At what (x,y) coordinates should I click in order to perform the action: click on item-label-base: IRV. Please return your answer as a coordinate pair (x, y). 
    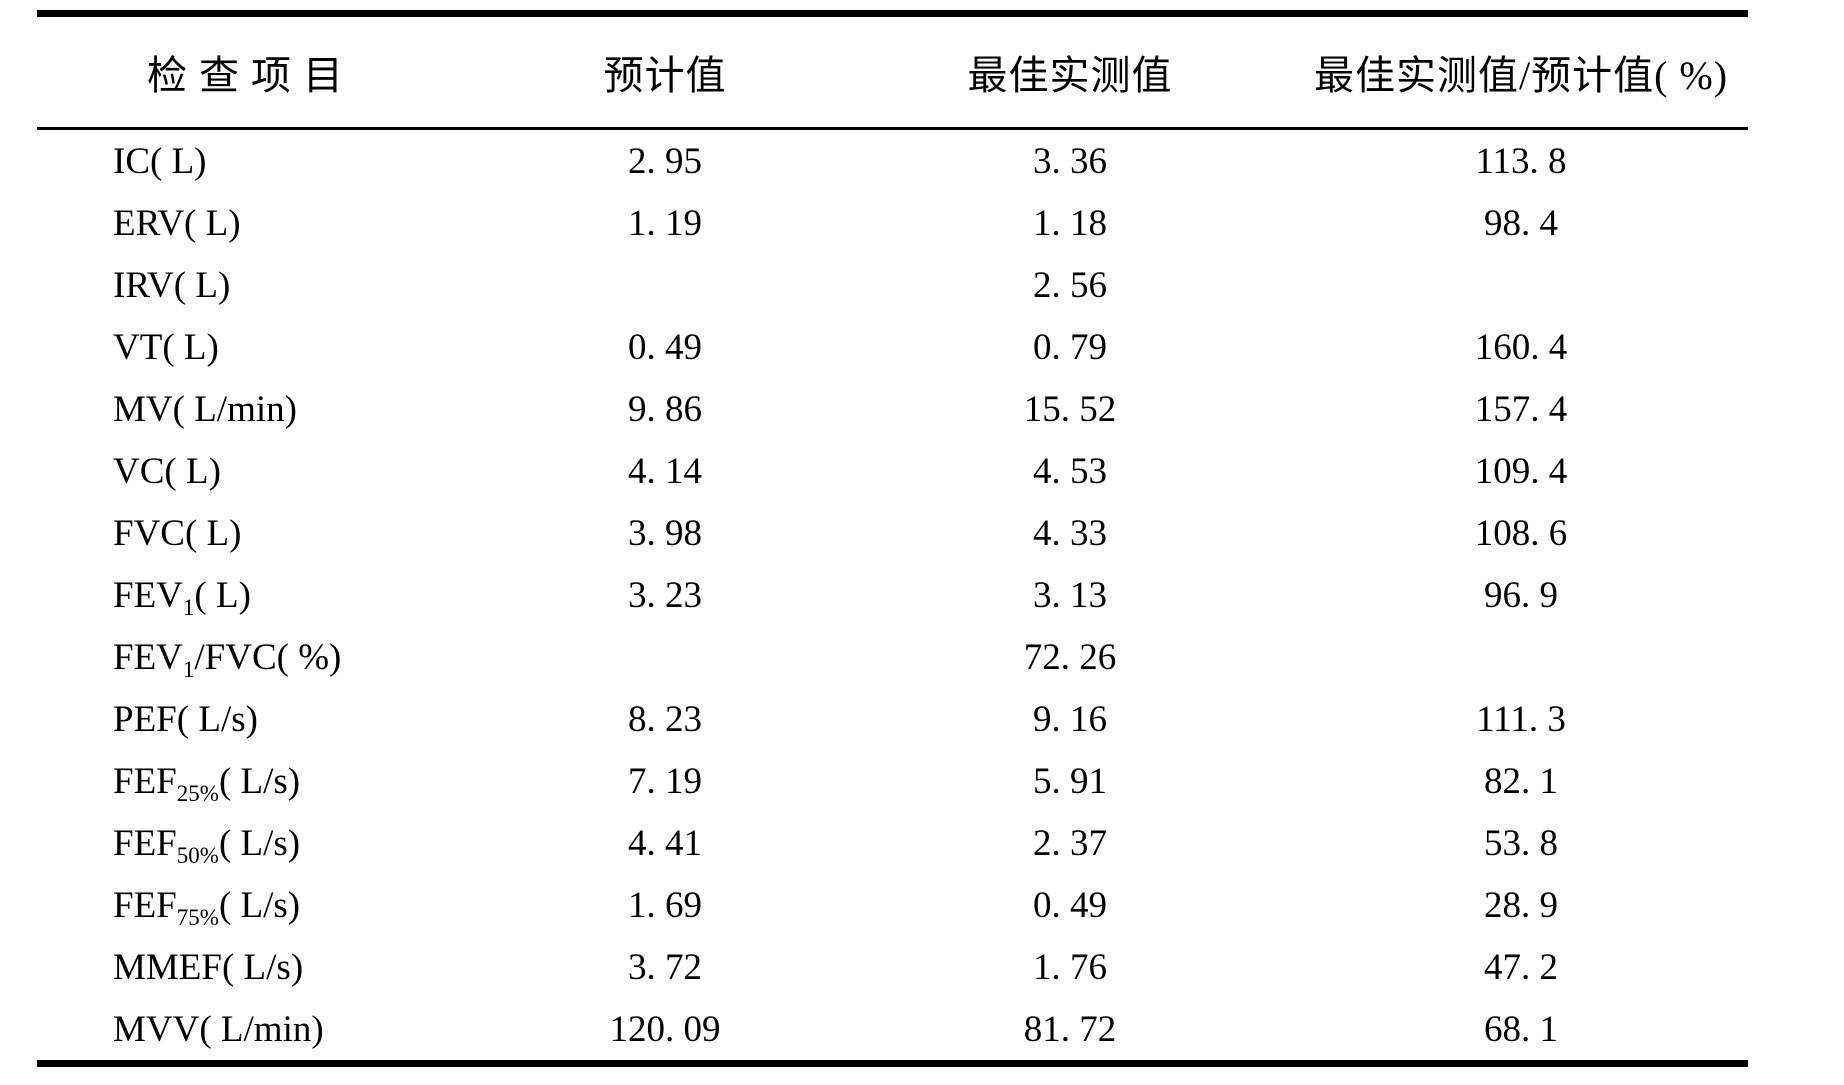
    Looking at the image, I should click on (143, 285).